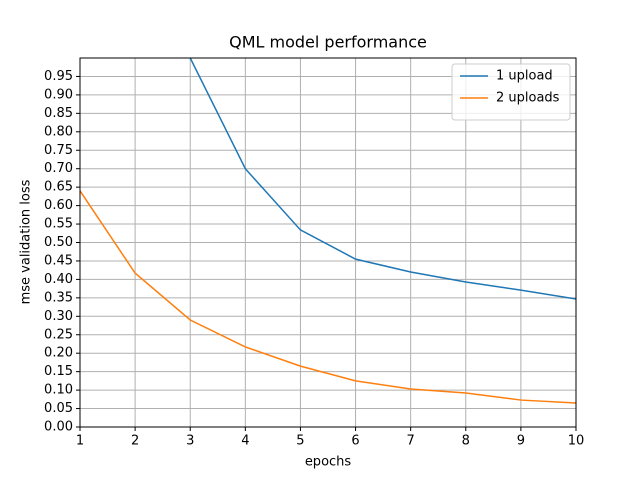 The width and height of the screenshot is (640, 480). Describe the element at coordinates (58, 316) in the screenshot. I see `y-tick-label: 0.30` at that location.